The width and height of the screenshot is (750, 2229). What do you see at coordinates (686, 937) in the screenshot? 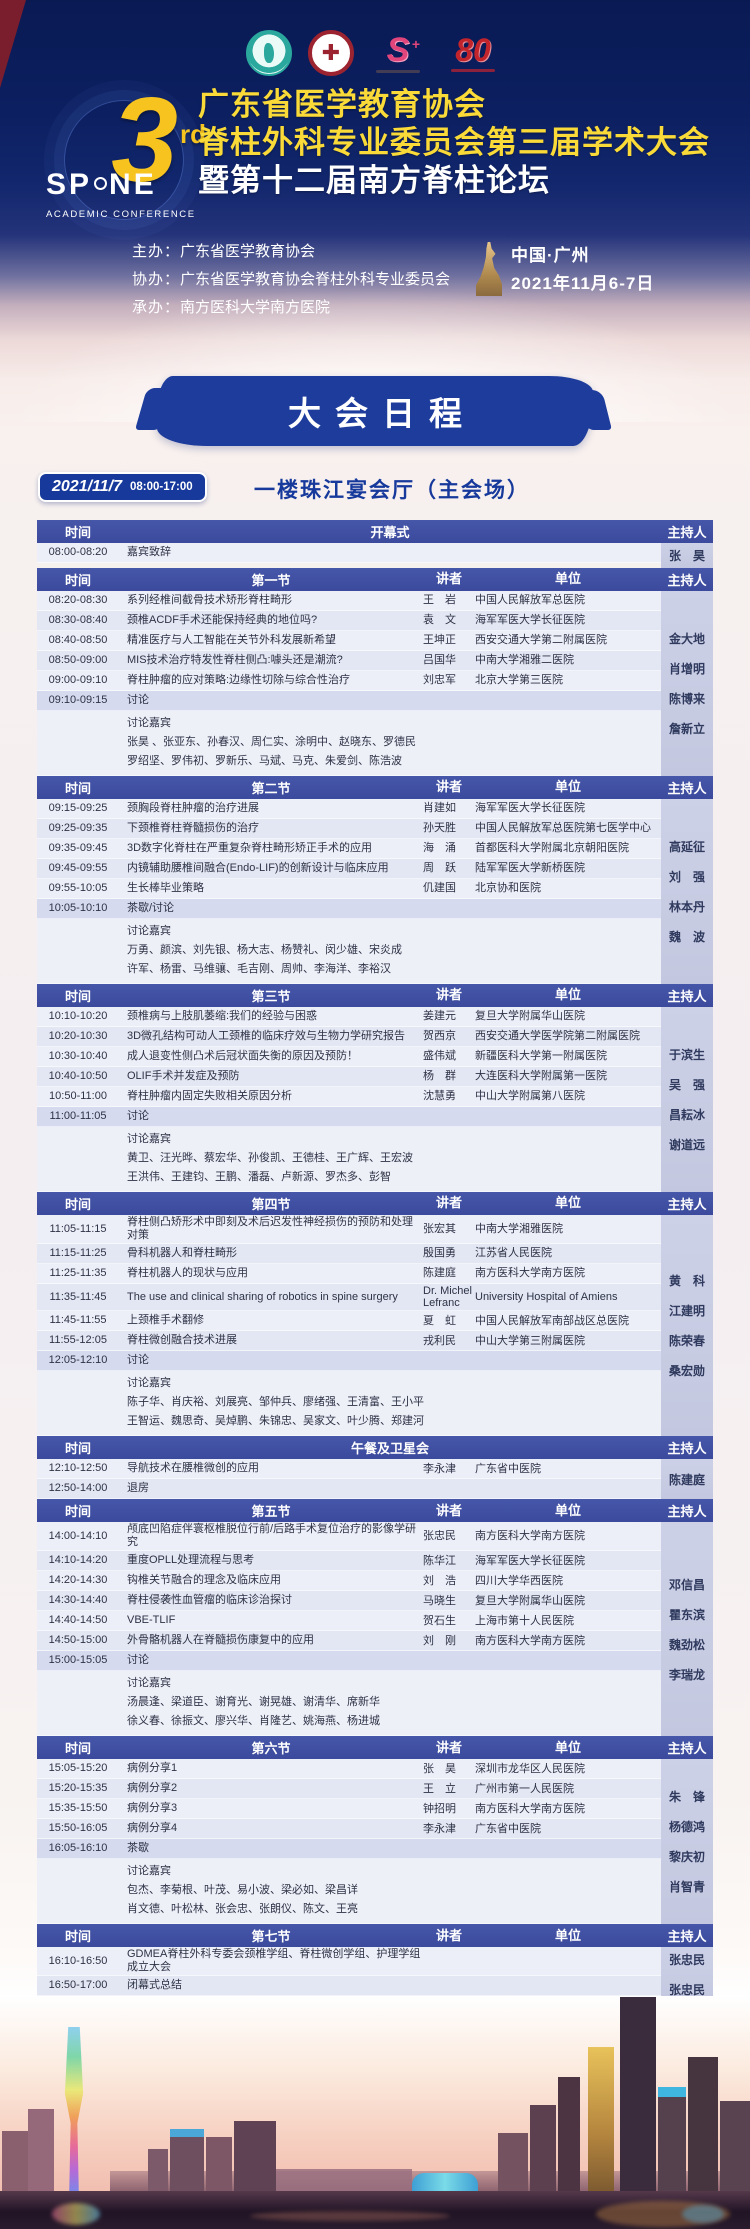
I see `host-name: 魏 波` at bounding box center [686, 937].